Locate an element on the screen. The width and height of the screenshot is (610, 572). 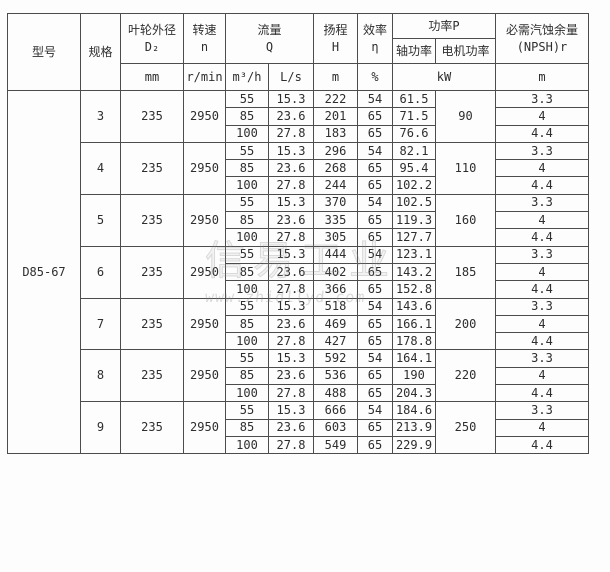
table-row: 85 23.6 469 65 166.1 4 is located at coordinates (298, 324).